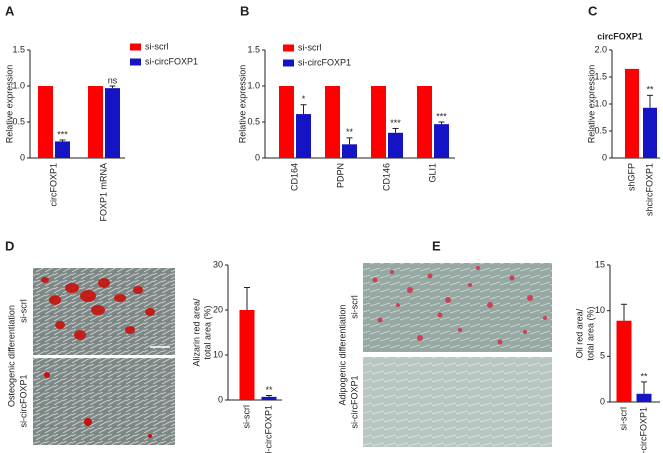 The height and width of the screenshot is (453, 663). I want to click on micrograph-label: Adipogenic differentiation, so click(342, 355).